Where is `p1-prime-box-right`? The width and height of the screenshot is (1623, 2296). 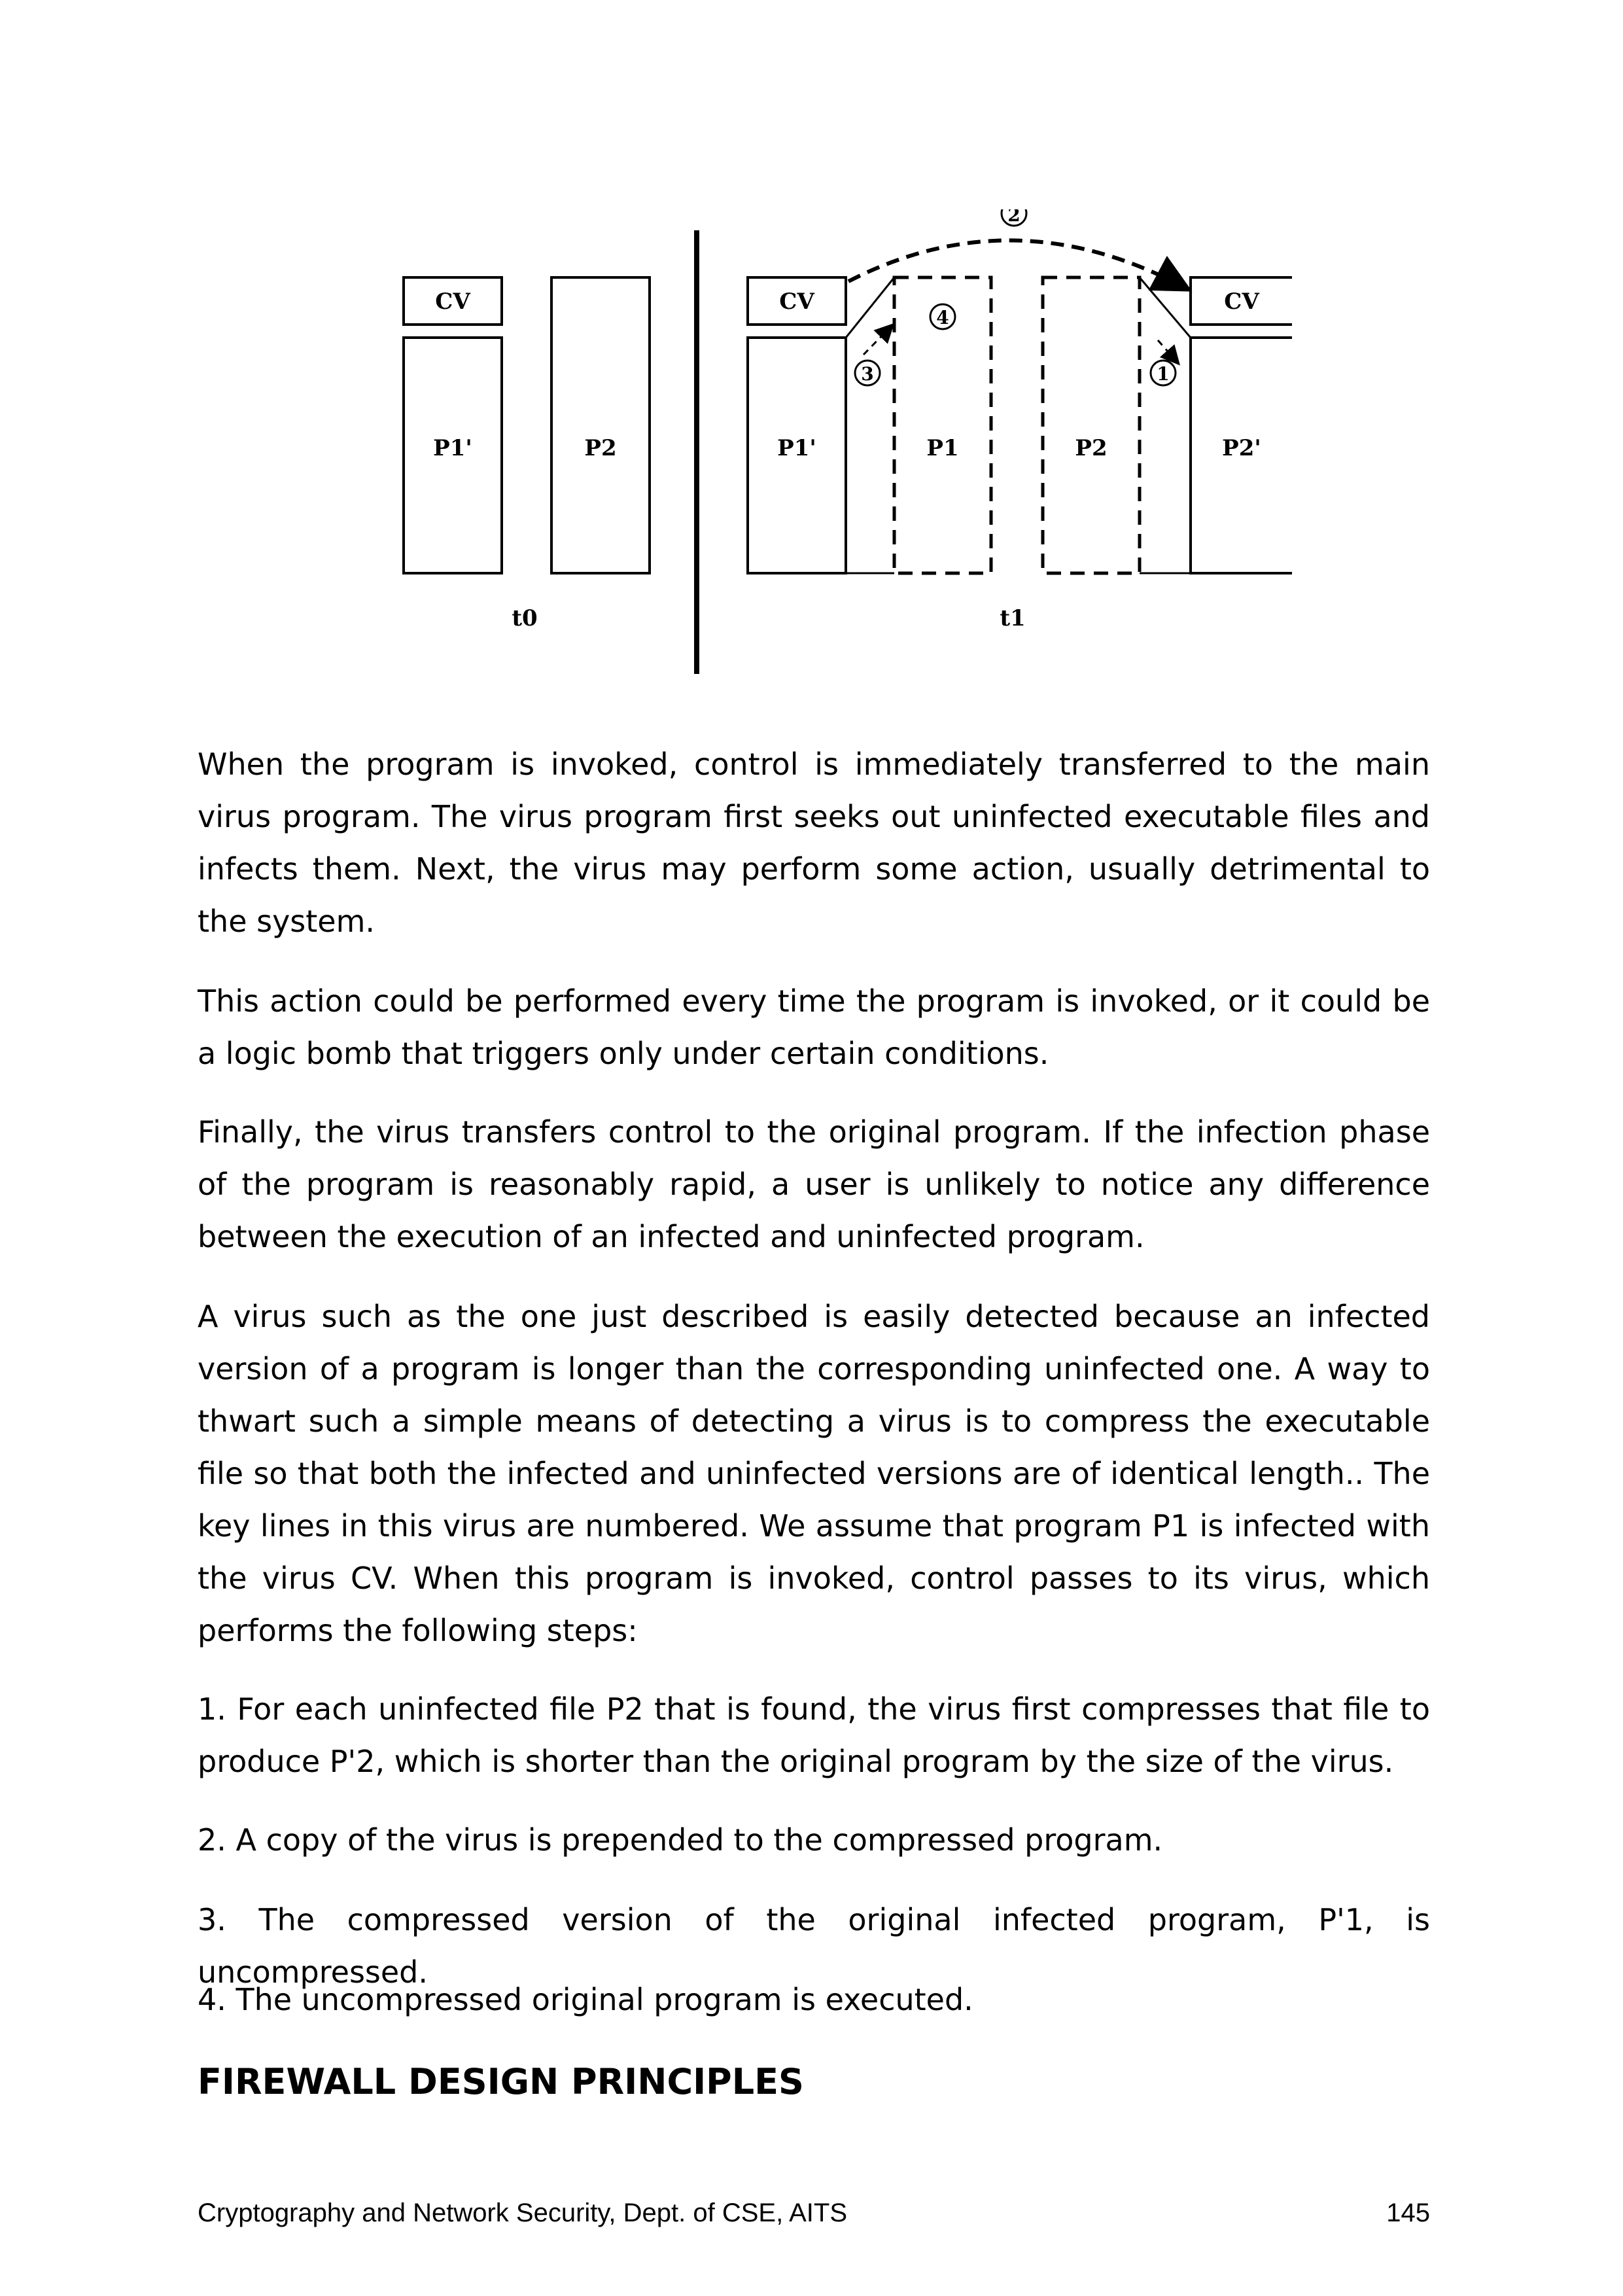
p1-prime-box-right is located at coordinates (796, 455).